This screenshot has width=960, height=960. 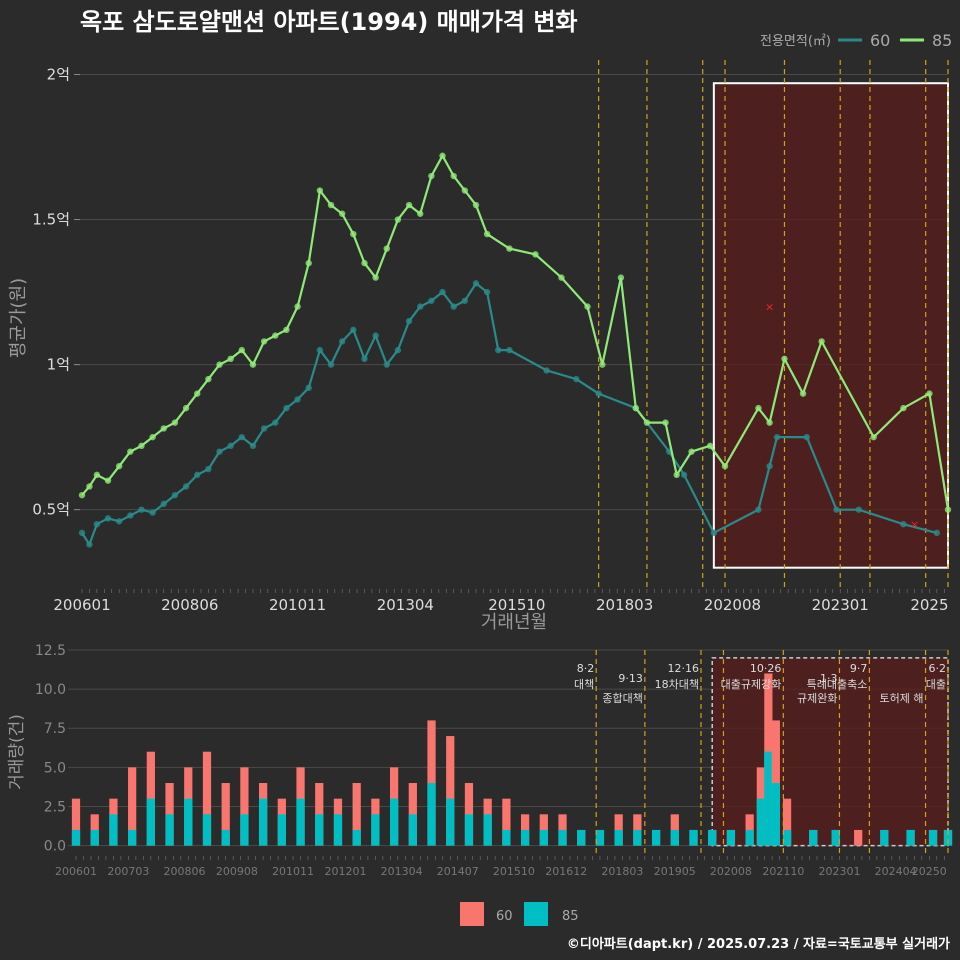 What do you see at coordinates (128, 871) in the screenshot?
I see `volume-x-tick-label: 200703` at bounding box center [128, 871].